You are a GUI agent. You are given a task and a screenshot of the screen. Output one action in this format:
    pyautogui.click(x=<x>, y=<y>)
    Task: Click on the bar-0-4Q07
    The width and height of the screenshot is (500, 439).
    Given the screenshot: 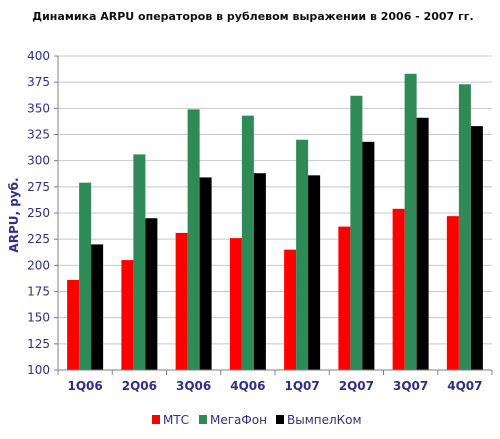 What is the action you would take?
    pyautogui.click(x=452, y=293)
    